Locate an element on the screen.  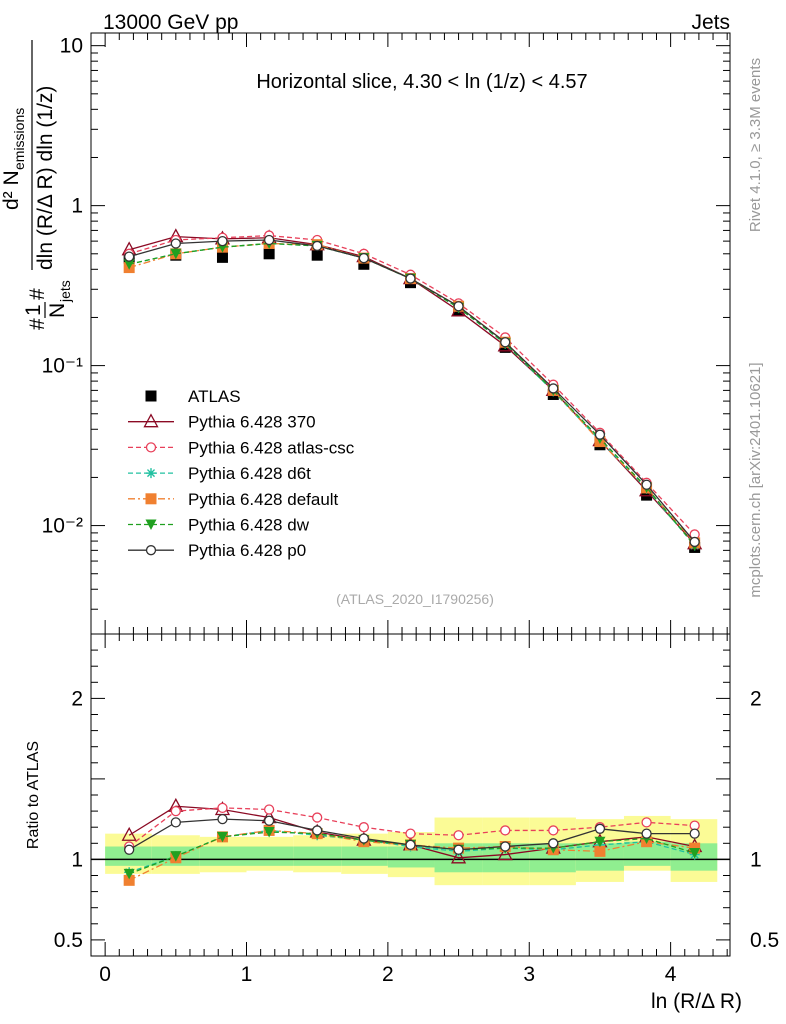
legend-entry: Pythia 6.428 dw is located at coordinates (219, 525).